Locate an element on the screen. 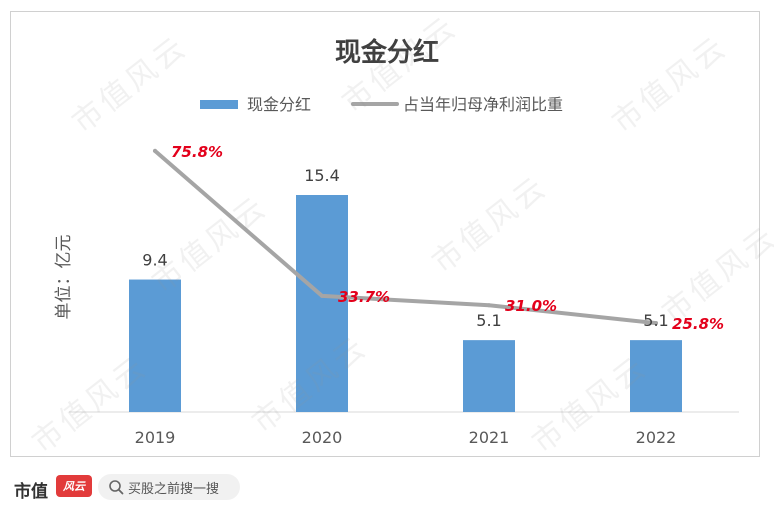 This screenshot has height=514, width=774. bar-value-label-2021: 5.1 is located at coordinates (488, 320).